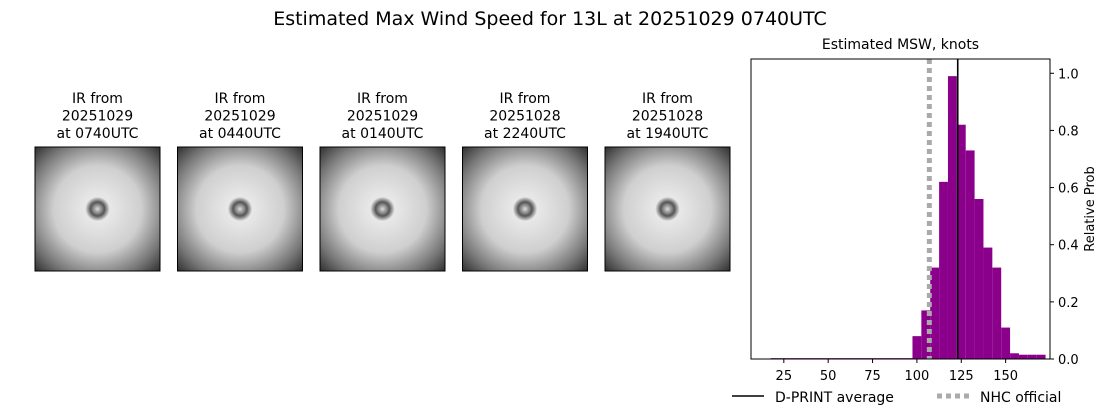  Describe the element at coordinates (961, 376) in the screenshot. I see `x-tick-label: 125` at that location.